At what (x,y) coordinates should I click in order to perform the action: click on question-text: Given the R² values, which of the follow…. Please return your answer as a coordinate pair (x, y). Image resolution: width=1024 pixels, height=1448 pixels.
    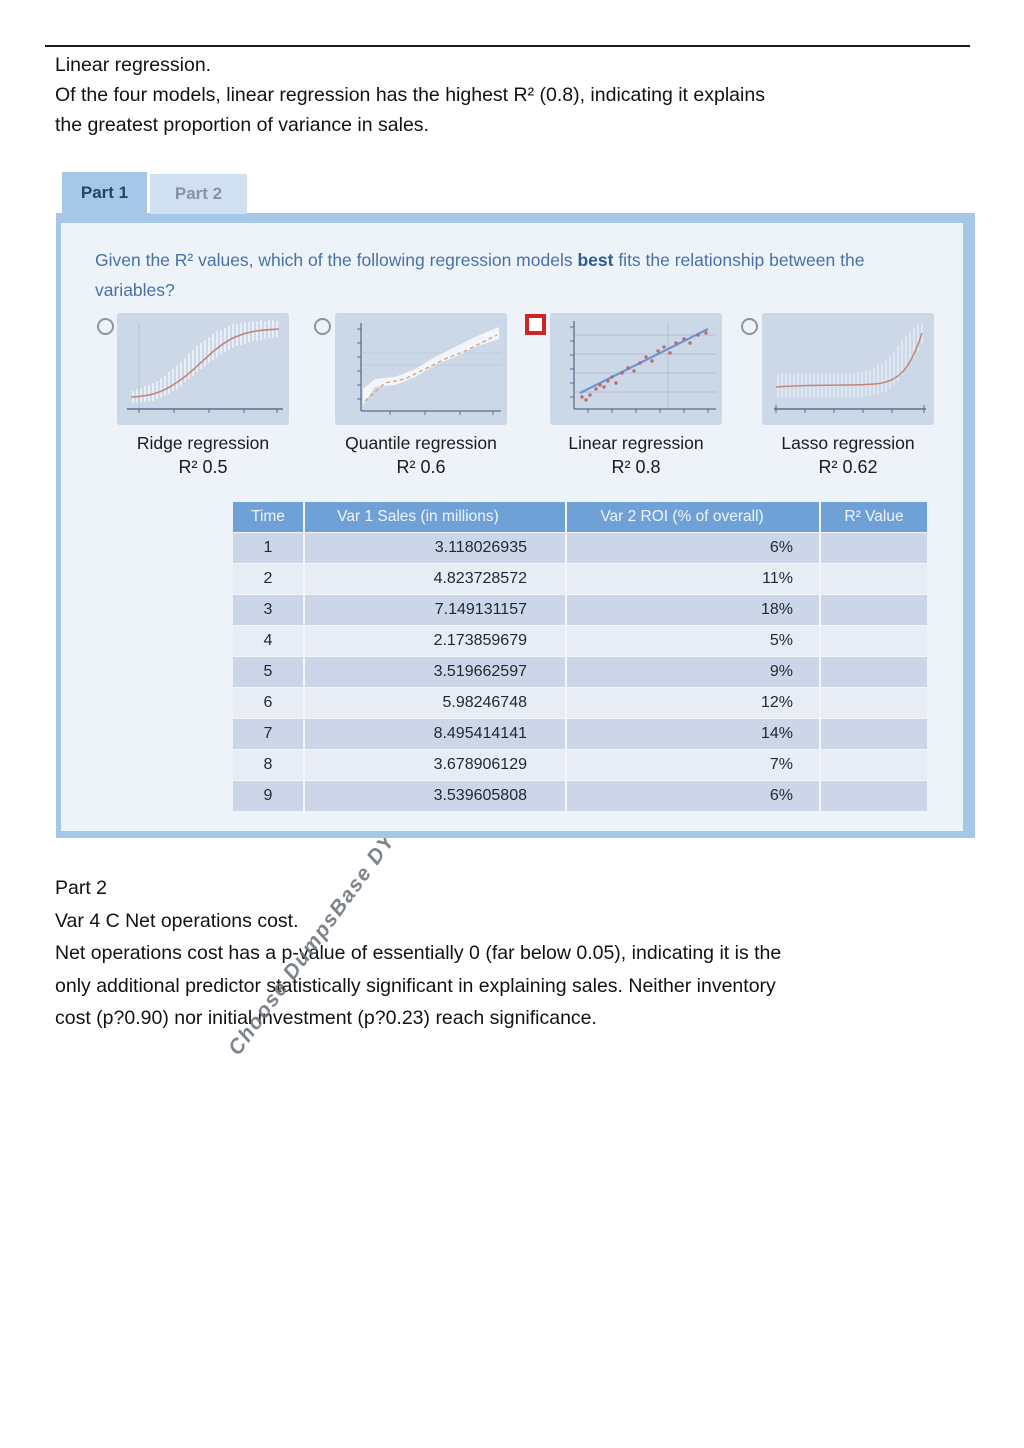
    Looking at the image, I should click on (525, 275).